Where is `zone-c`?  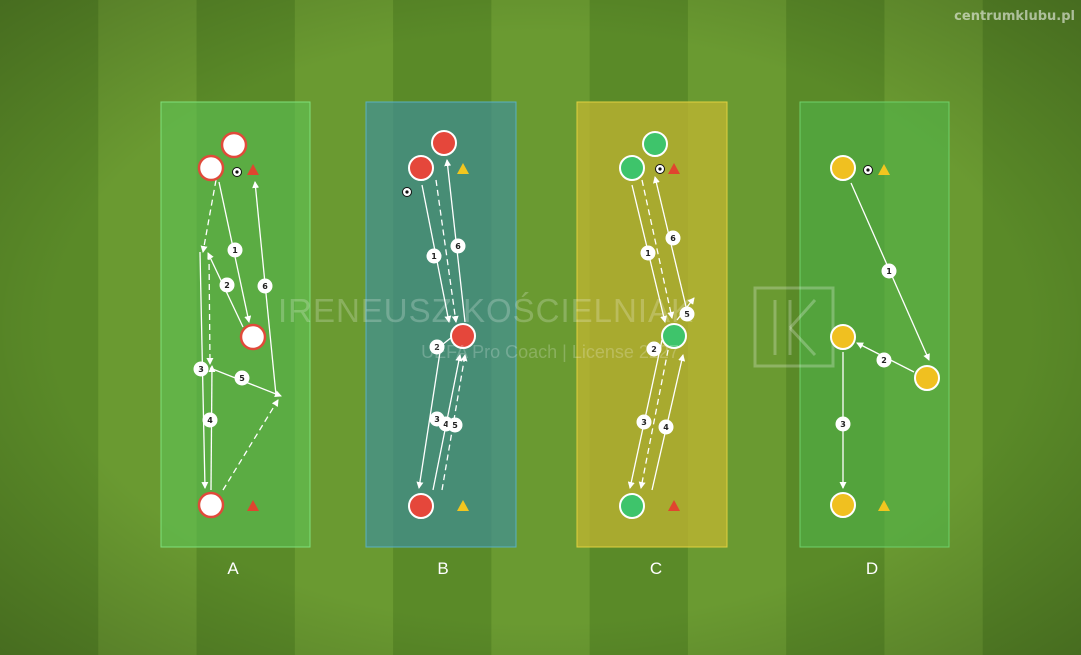 zone-c is located at coordinates (652, 324).